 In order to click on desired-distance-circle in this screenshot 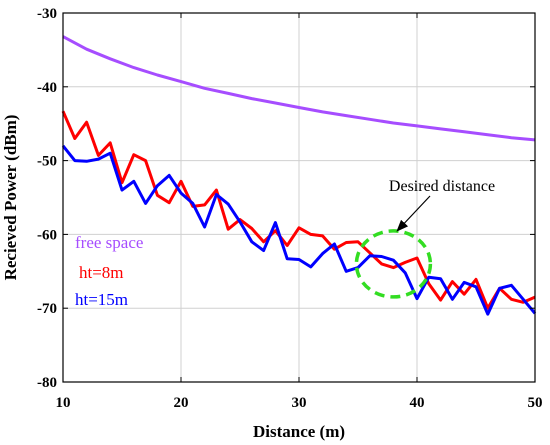, I will do `click(393, 264)`.